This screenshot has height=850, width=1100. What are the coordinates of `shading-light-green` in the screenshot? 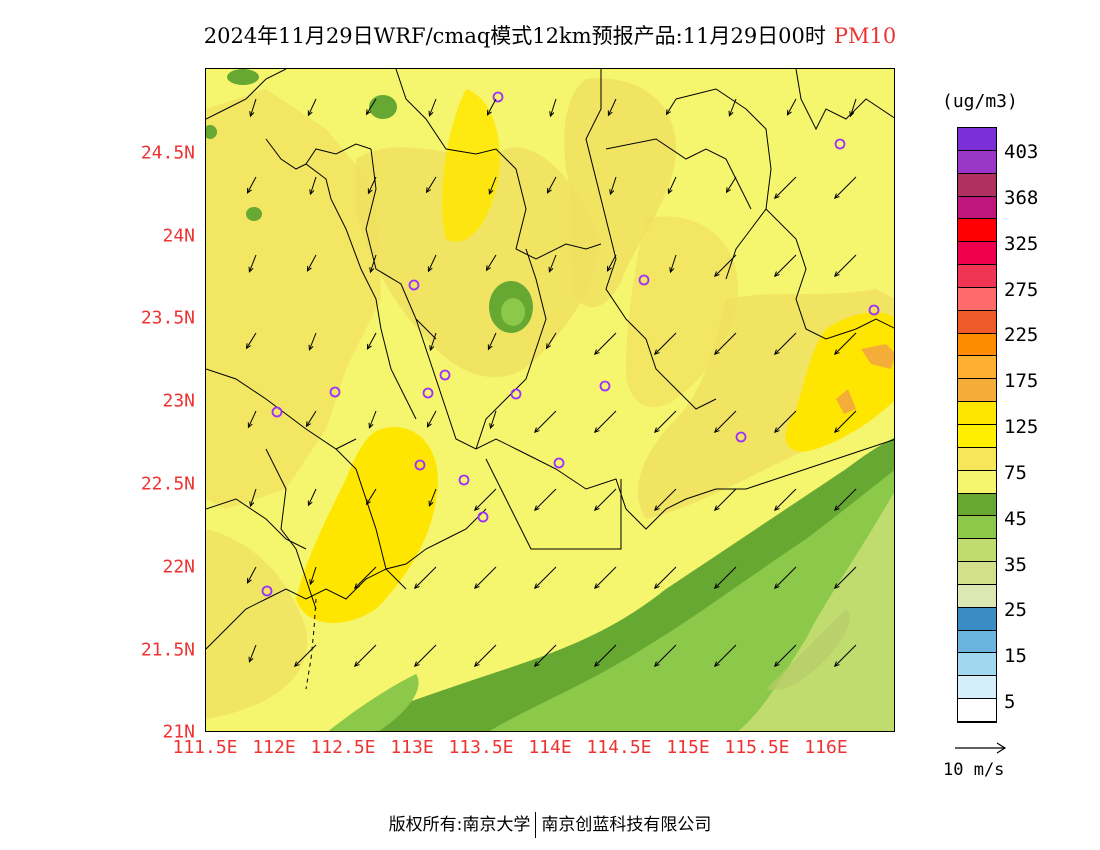 It's located at (808, 649).